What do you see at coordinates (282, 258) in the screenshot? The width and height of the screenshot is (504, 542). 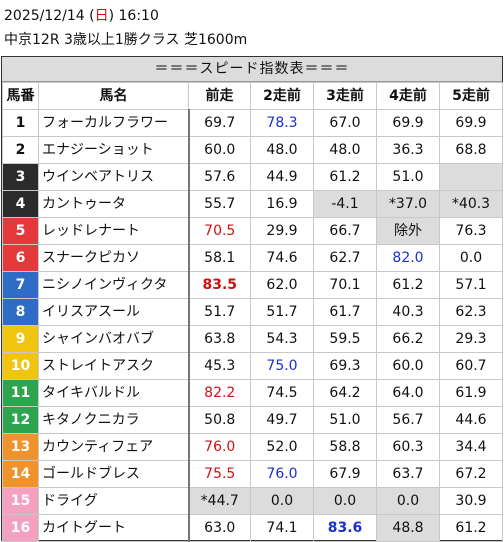 I see `speed-value: 74.6` at bounding box center [282, 258].